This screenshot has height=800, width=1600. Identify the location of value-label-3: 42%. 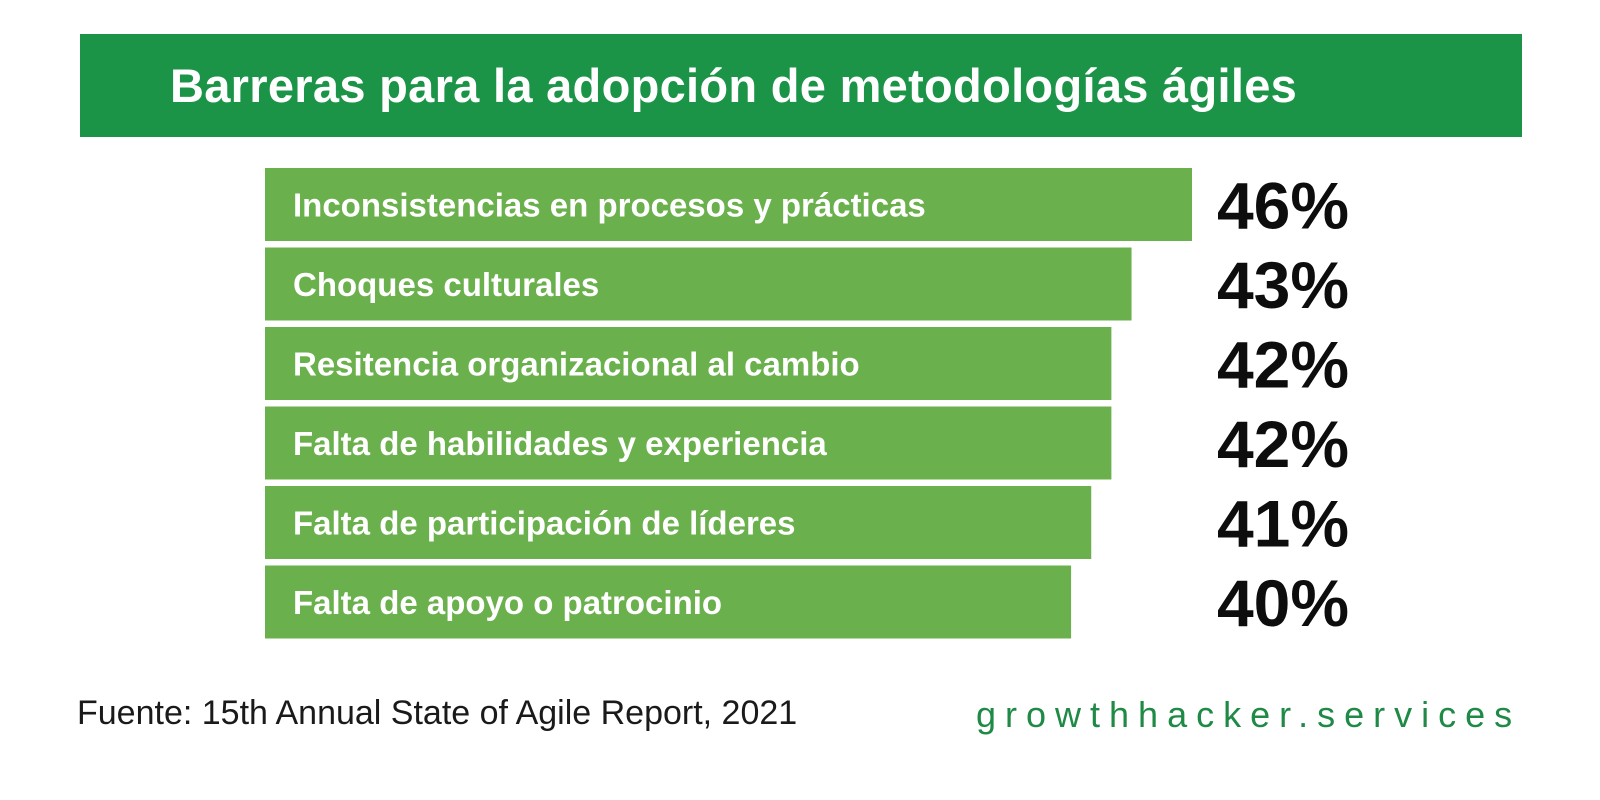
(1283, 365).